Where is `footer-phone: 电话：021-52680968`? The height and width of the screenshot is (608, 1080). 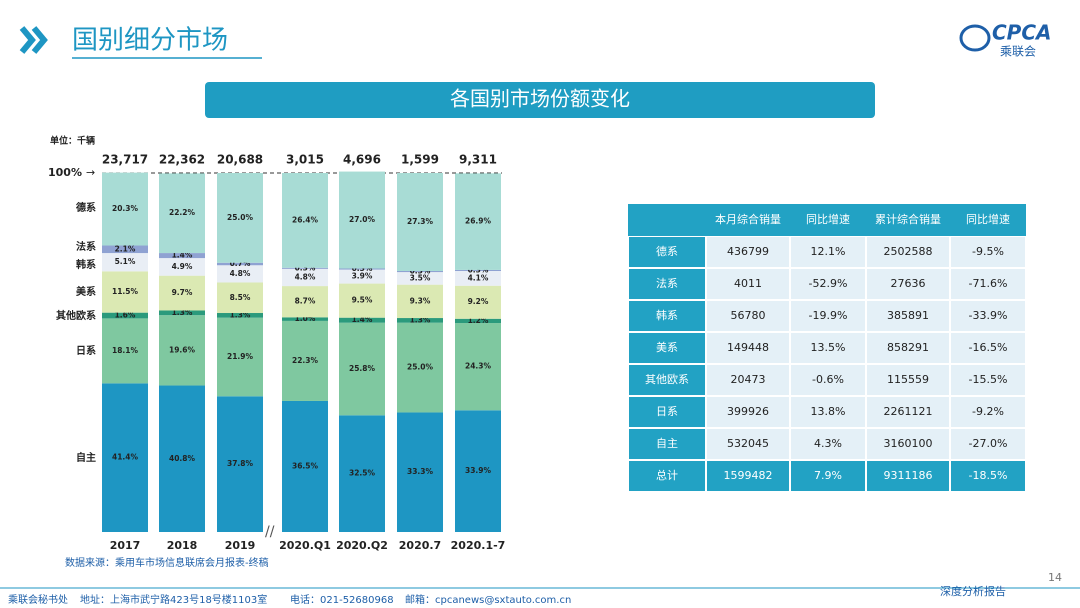
footer-phone: 电话：021-52680968 is located at coordinates (342, 599).